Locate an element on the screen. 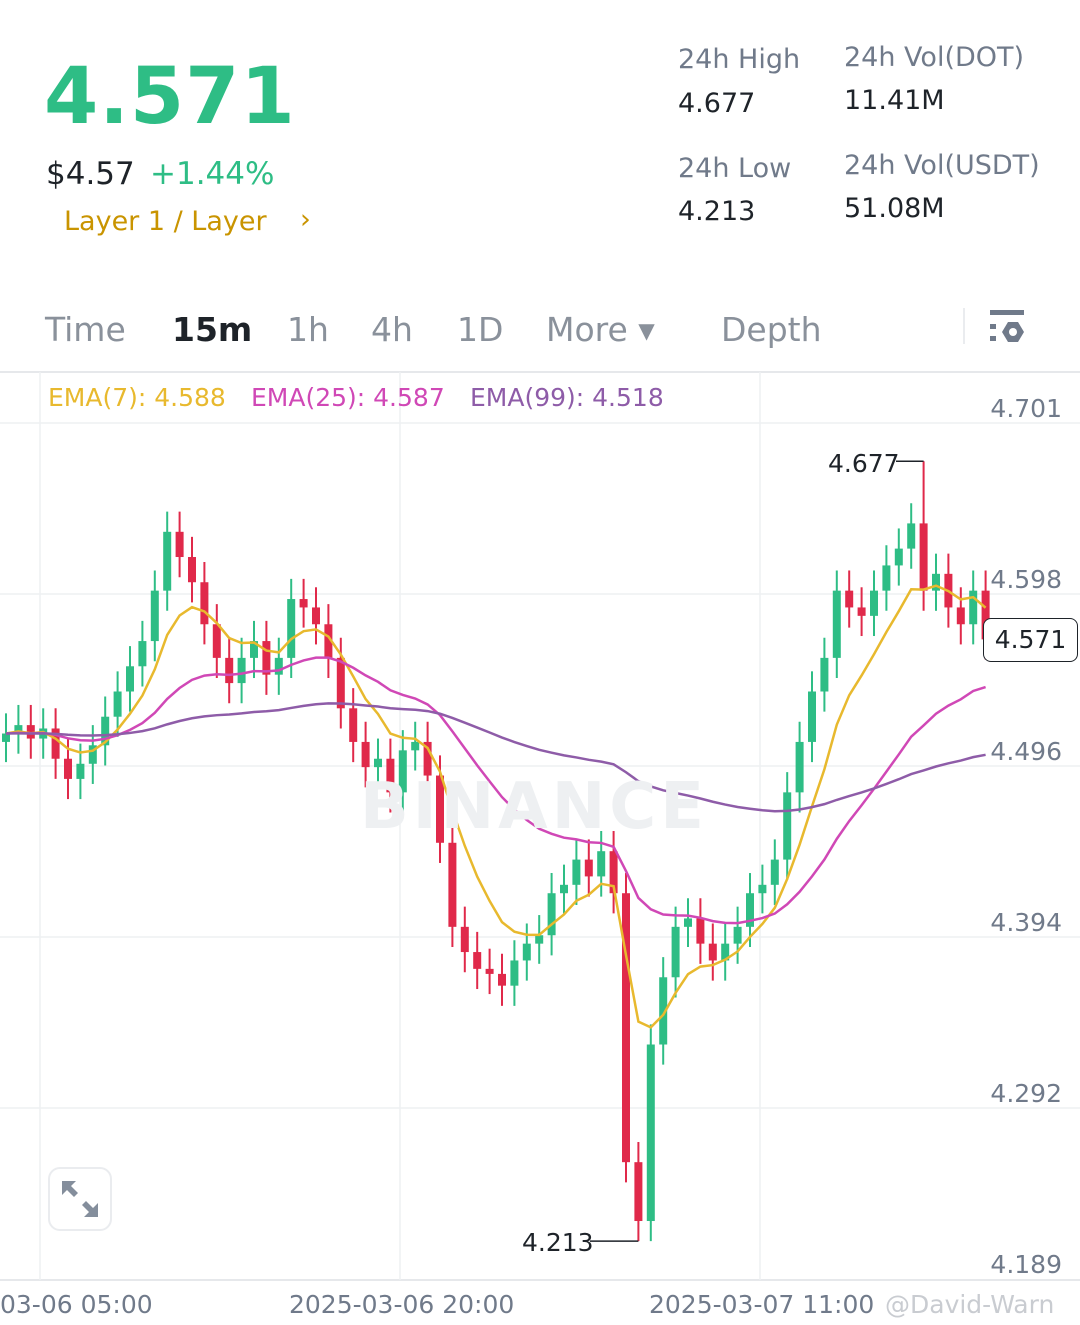  legend-ema25: EMA(25): 4.587 is located at coordinates (348, 397).